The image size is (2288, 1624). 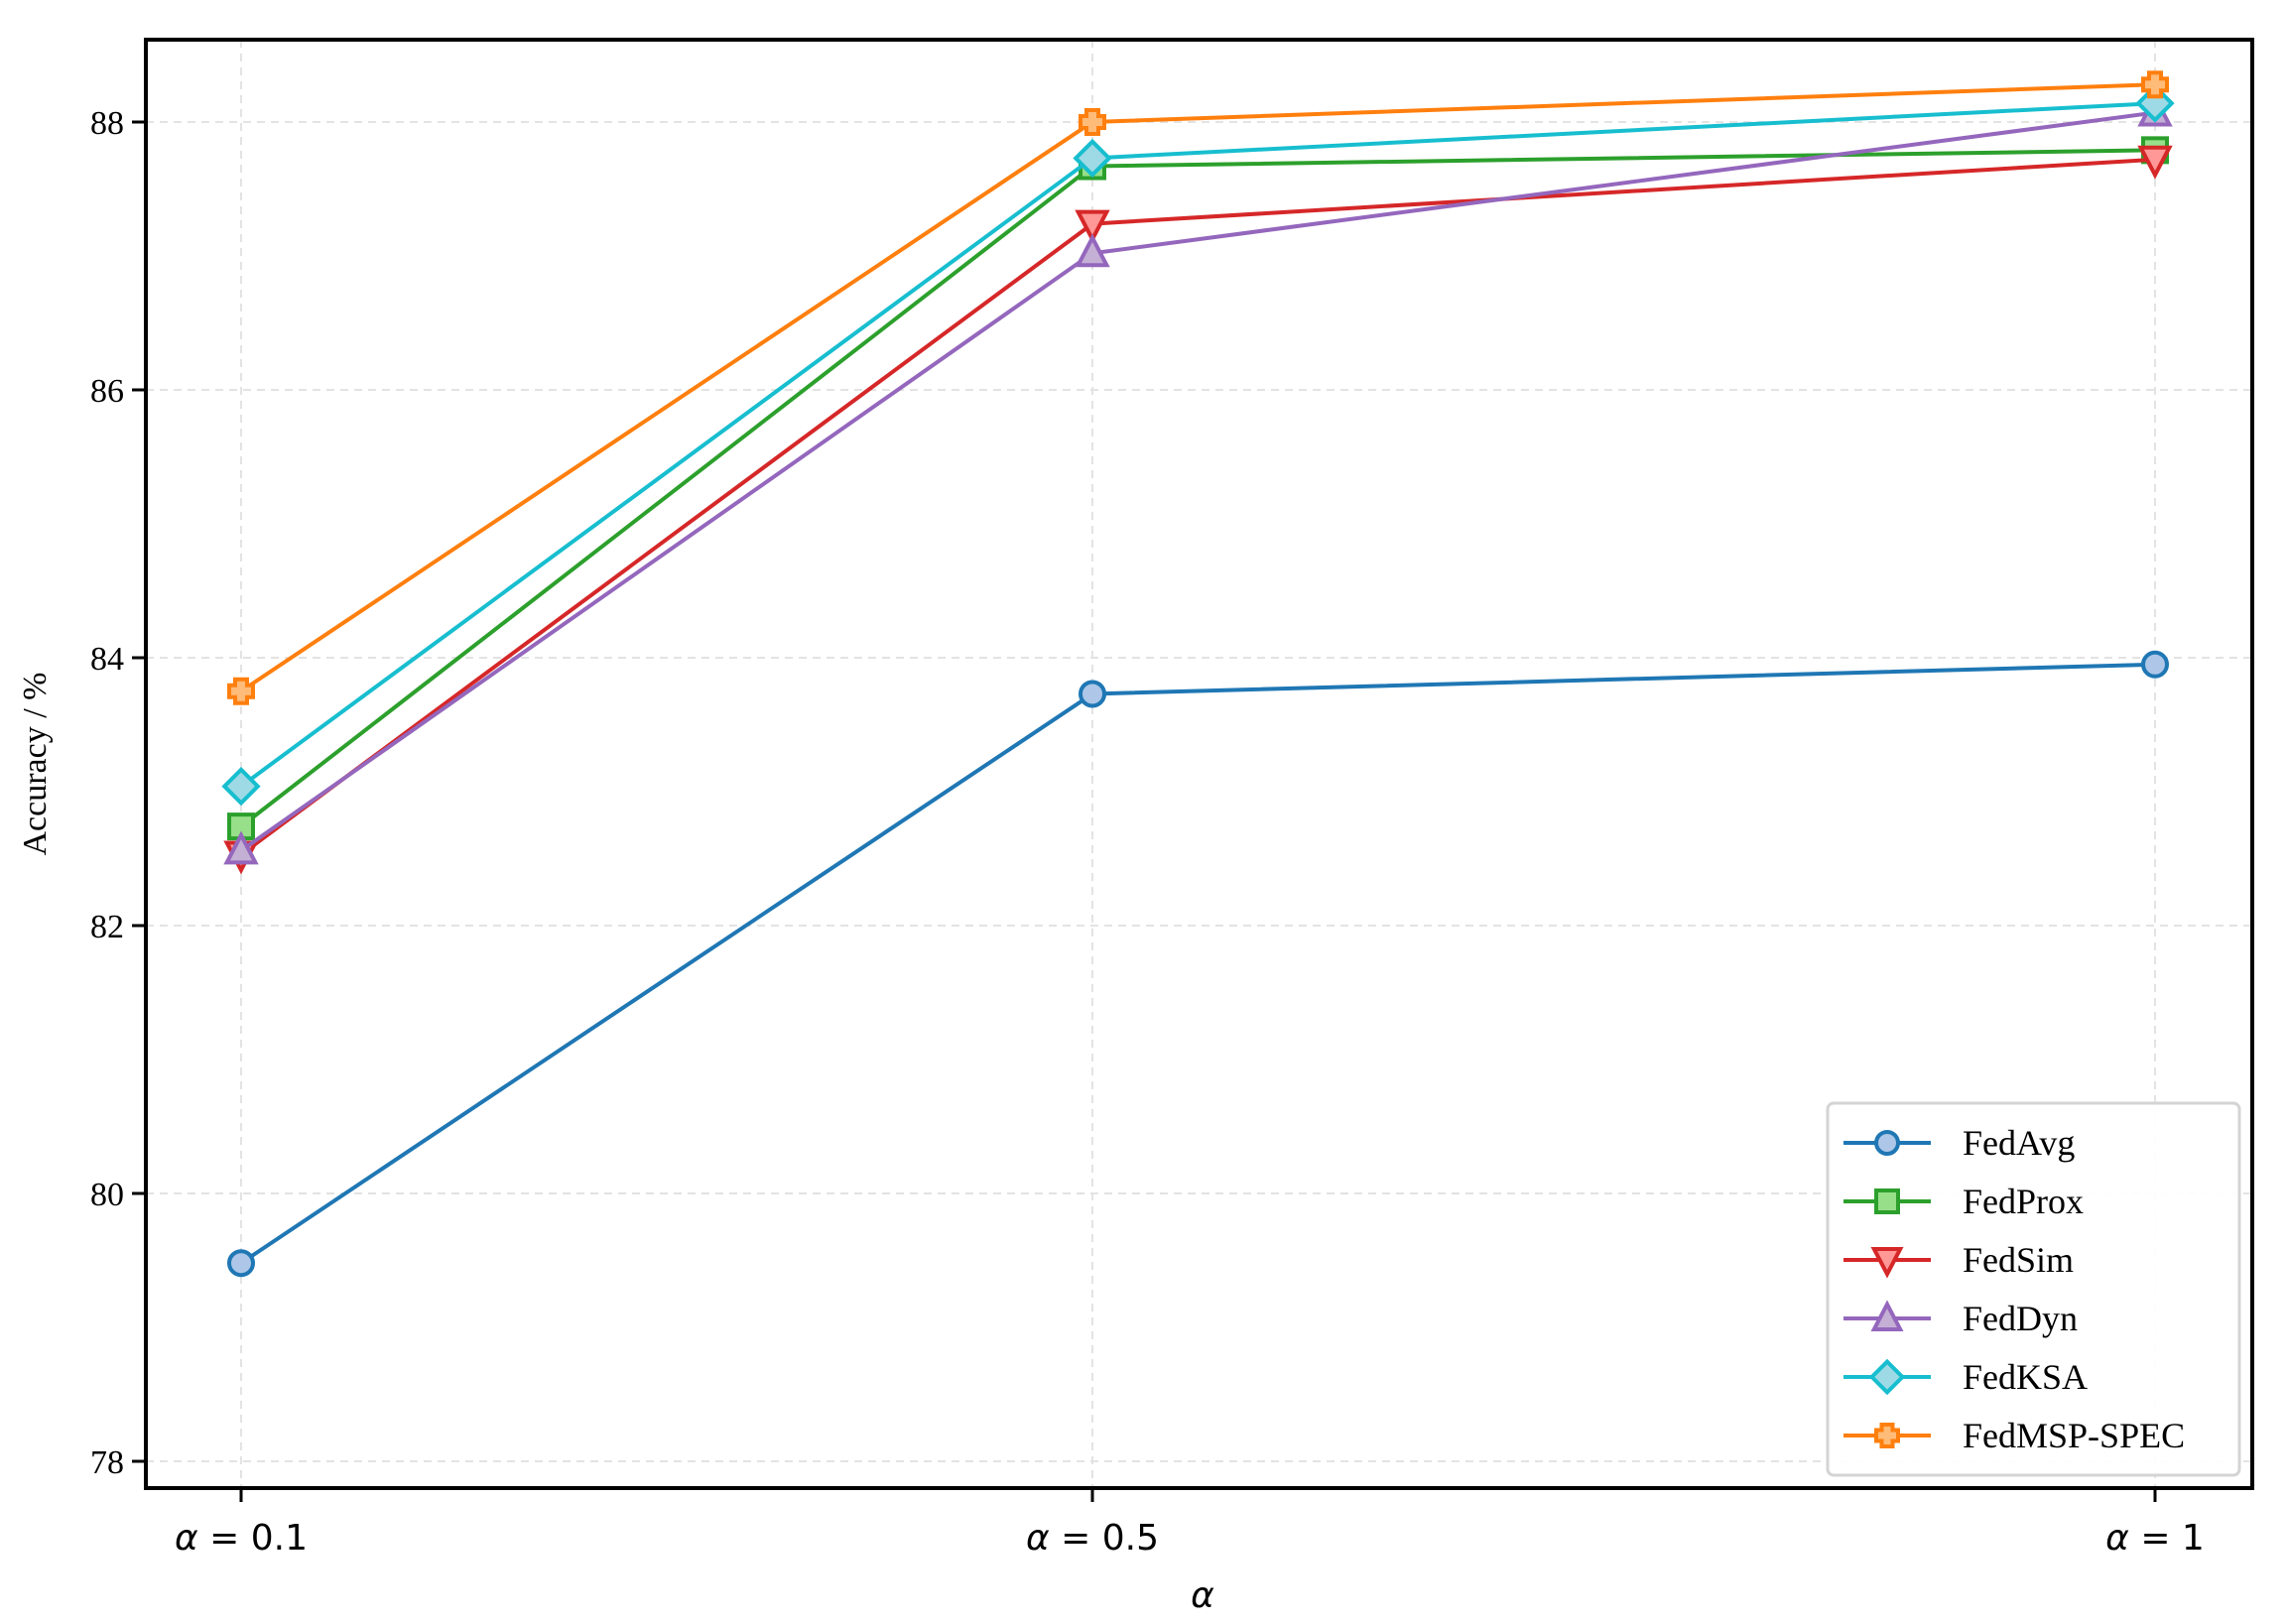 I want to click on y-tick-label: 84, so click(x=107, y=659).